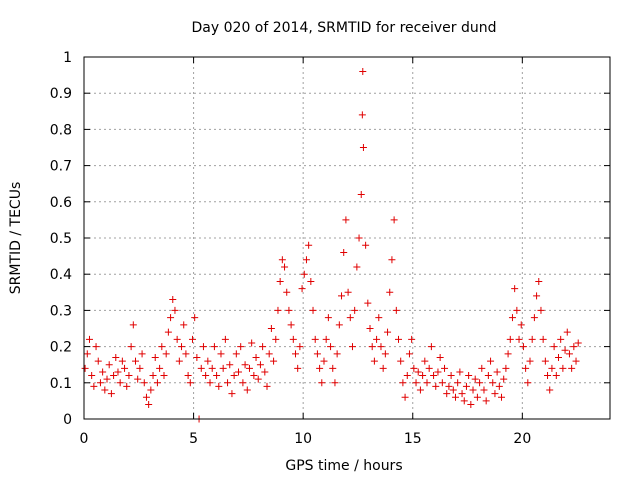 Image resolution: width=640 pixels, height=480 pixels. I want to click on y-tick-label: 0.6, so click(61, 203).